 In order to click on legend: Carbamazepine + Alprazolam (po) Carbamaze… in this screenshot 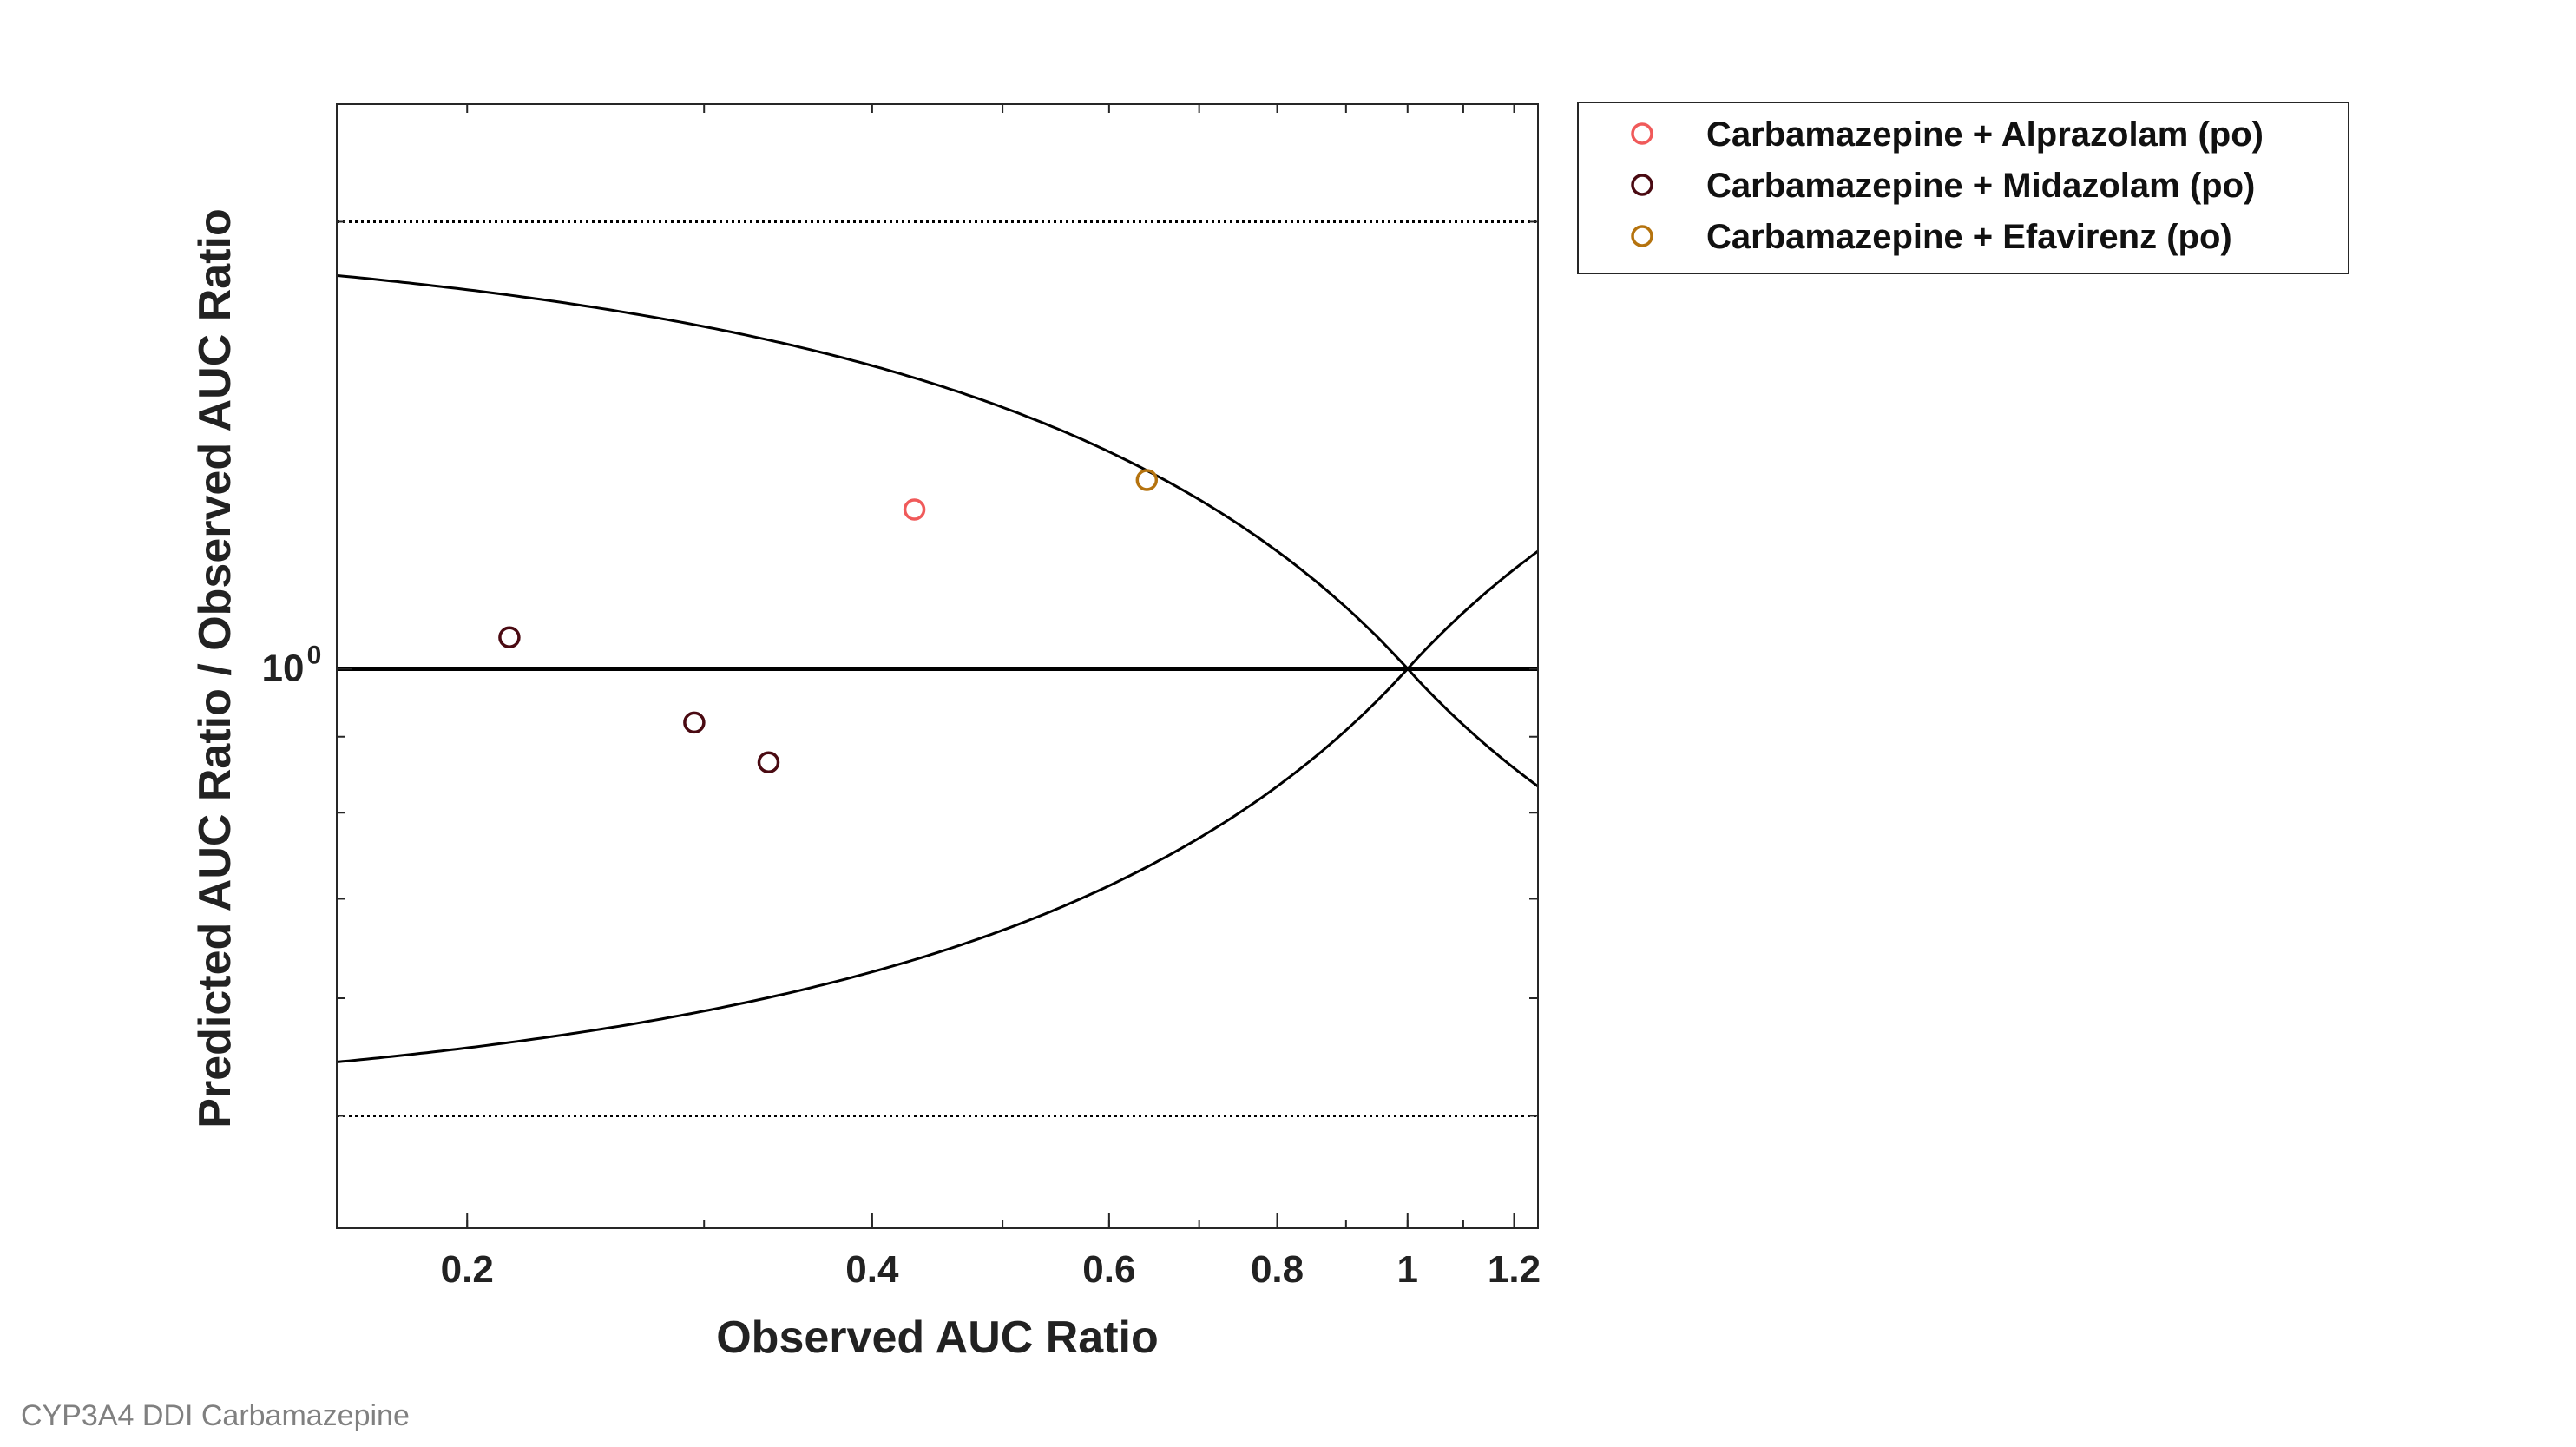, I will do `click(1963, 188)`.